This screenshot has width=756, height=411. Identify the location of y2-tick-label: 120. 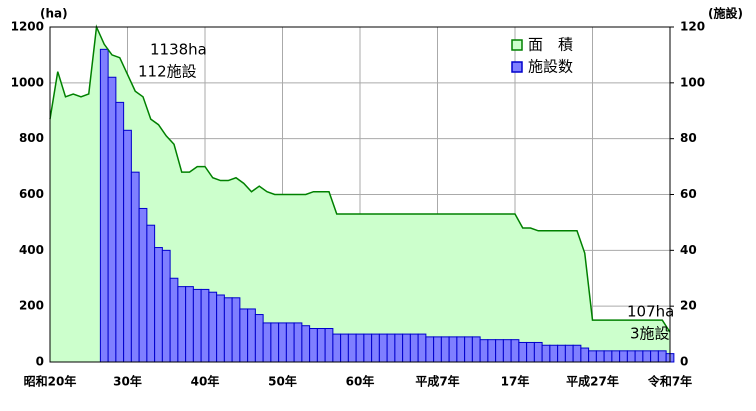
(692, 27).